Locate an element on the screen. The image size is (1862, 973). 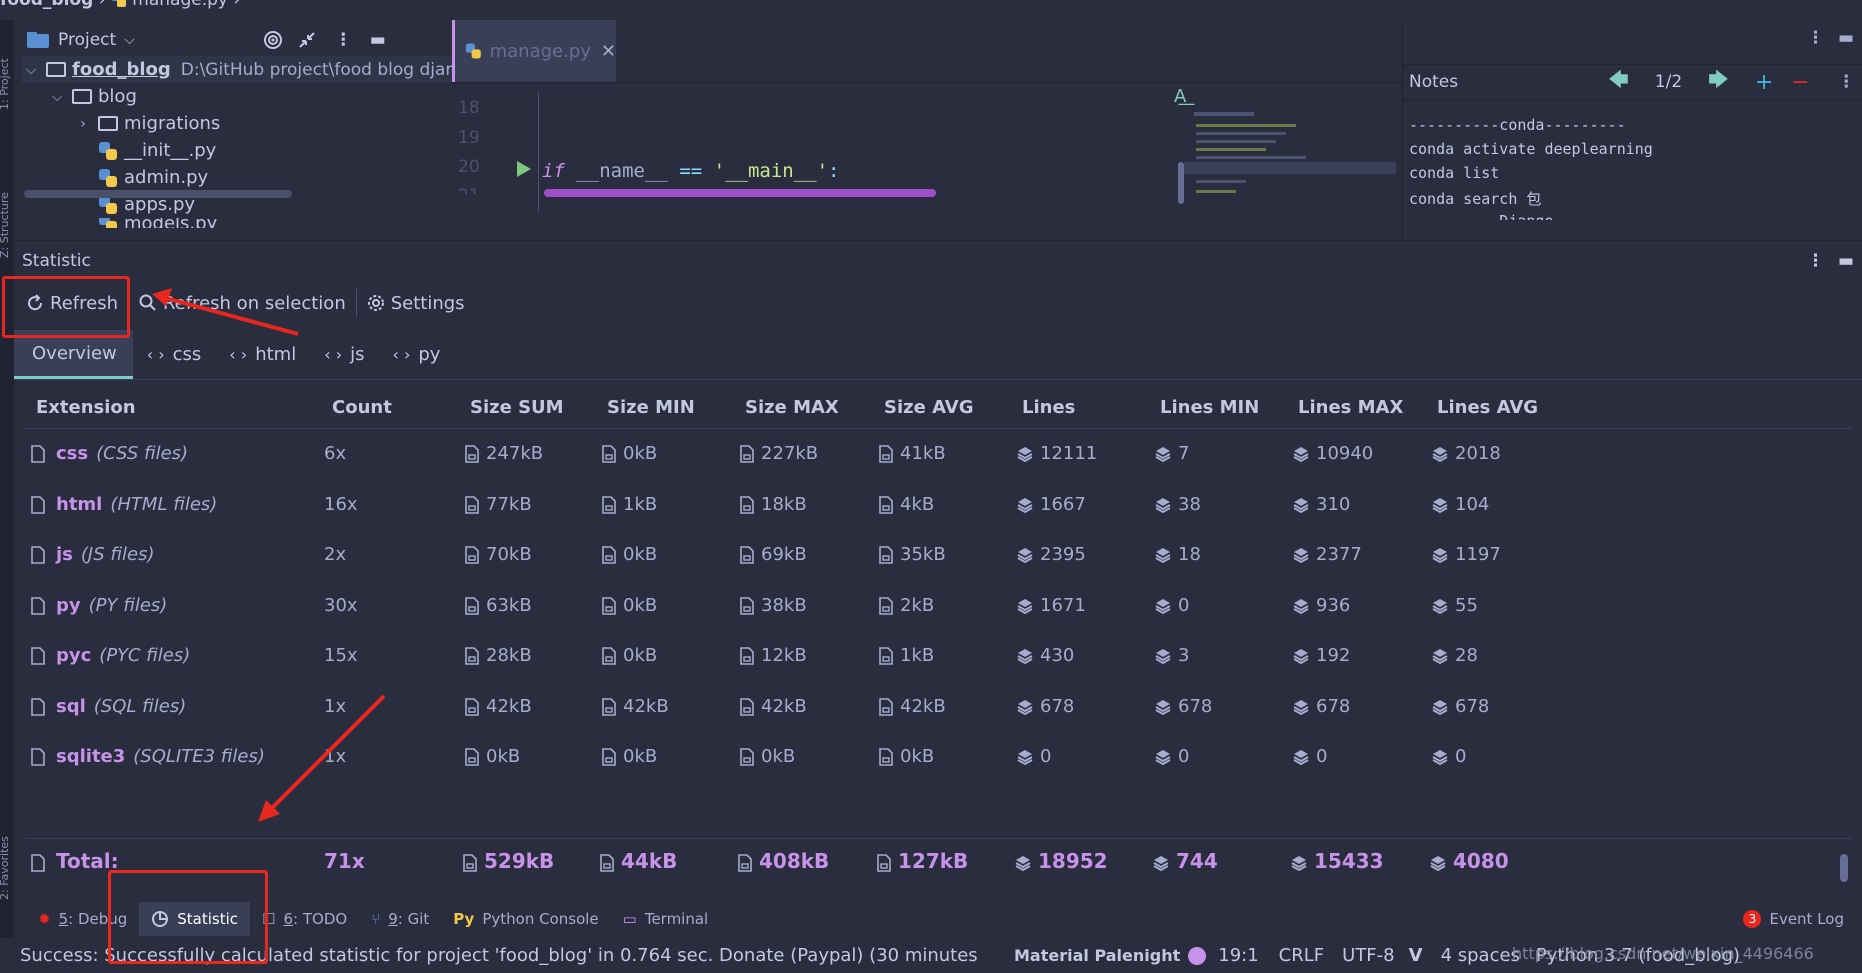
bottom-tab-todo: ☐ 6: TODO is located at coordinates (305, 919).